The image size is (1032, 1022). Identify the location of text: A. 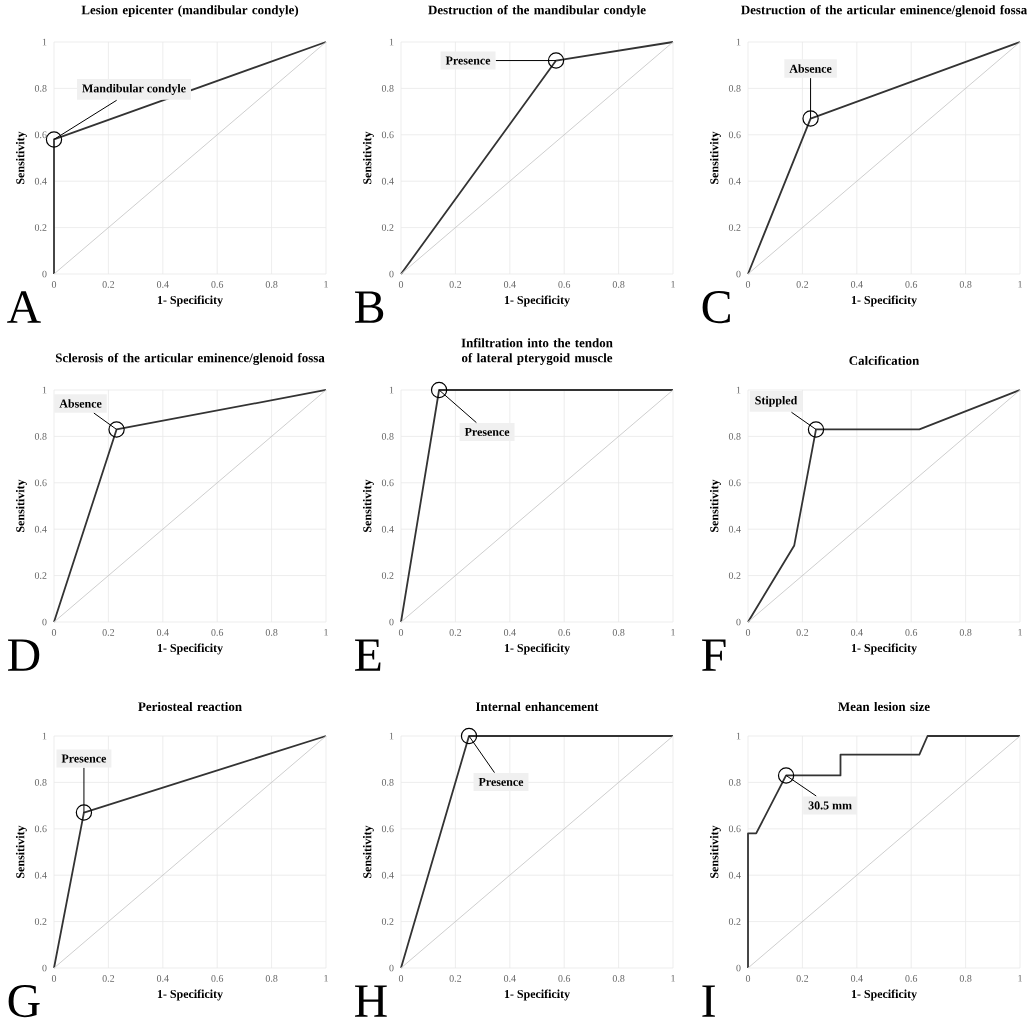
(24, 307).